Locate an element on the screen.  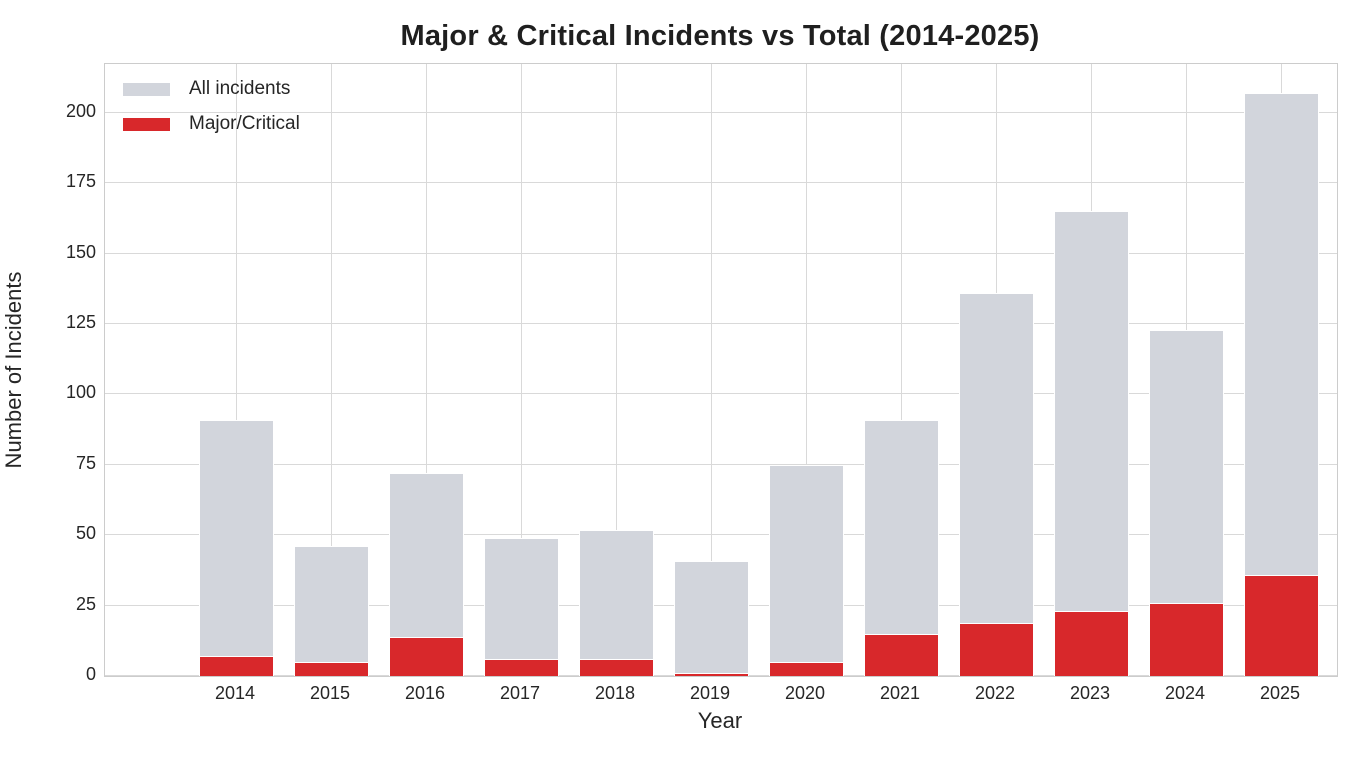
gridline-x-2016 is located at coordinates (426, 370).